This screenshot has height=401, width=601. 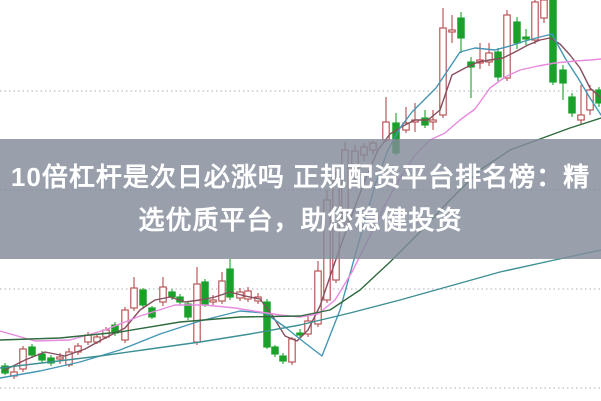 What do you see at coordinates (300, 220) in the screenshot?
I see `headline-line-2: 选优质平台，助您稳健投资` at bounding box center [300, 220].